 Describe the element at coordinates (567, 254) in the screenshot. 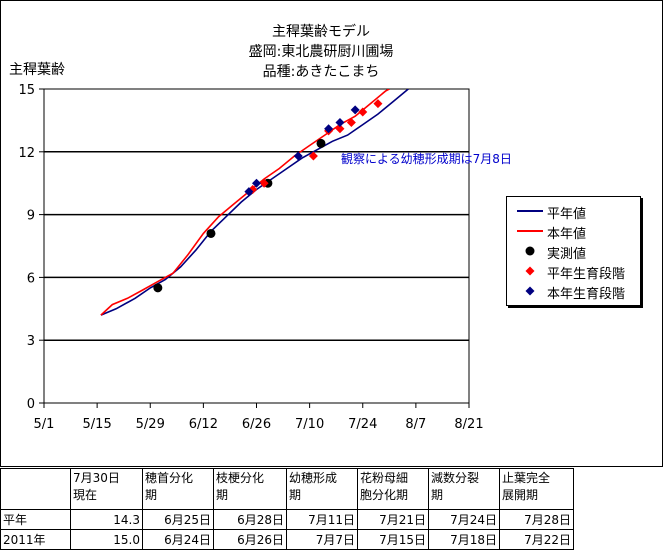

I see `legend-label: 実測値` at that location.